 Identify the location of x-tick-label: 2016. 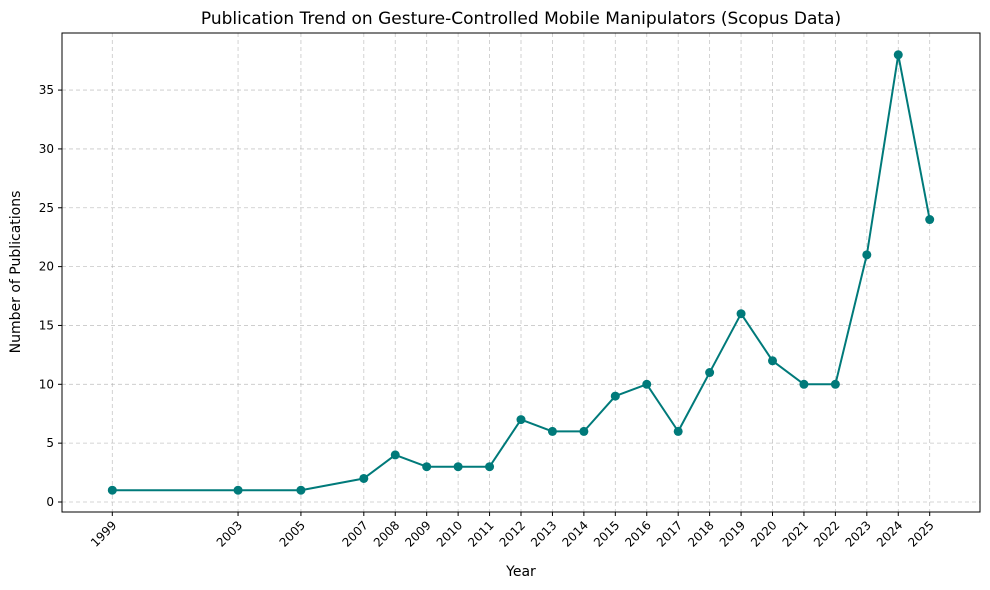
(637, 533).